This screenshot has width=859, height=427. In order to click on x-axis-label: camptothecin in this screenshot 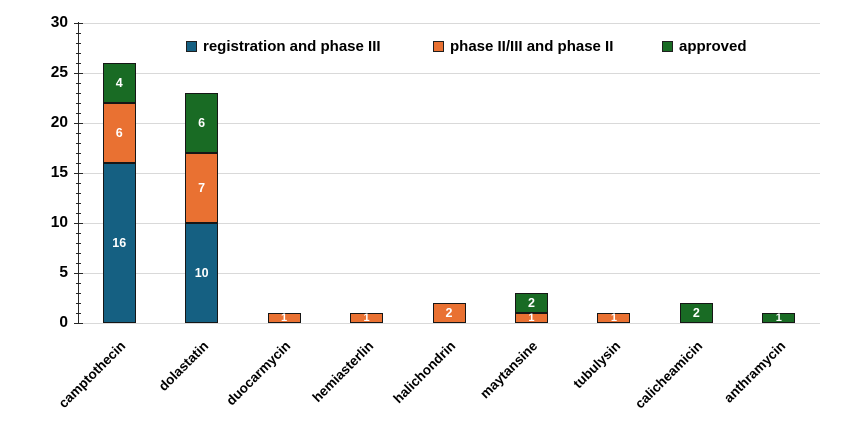, I will do `click(92, 374)`.